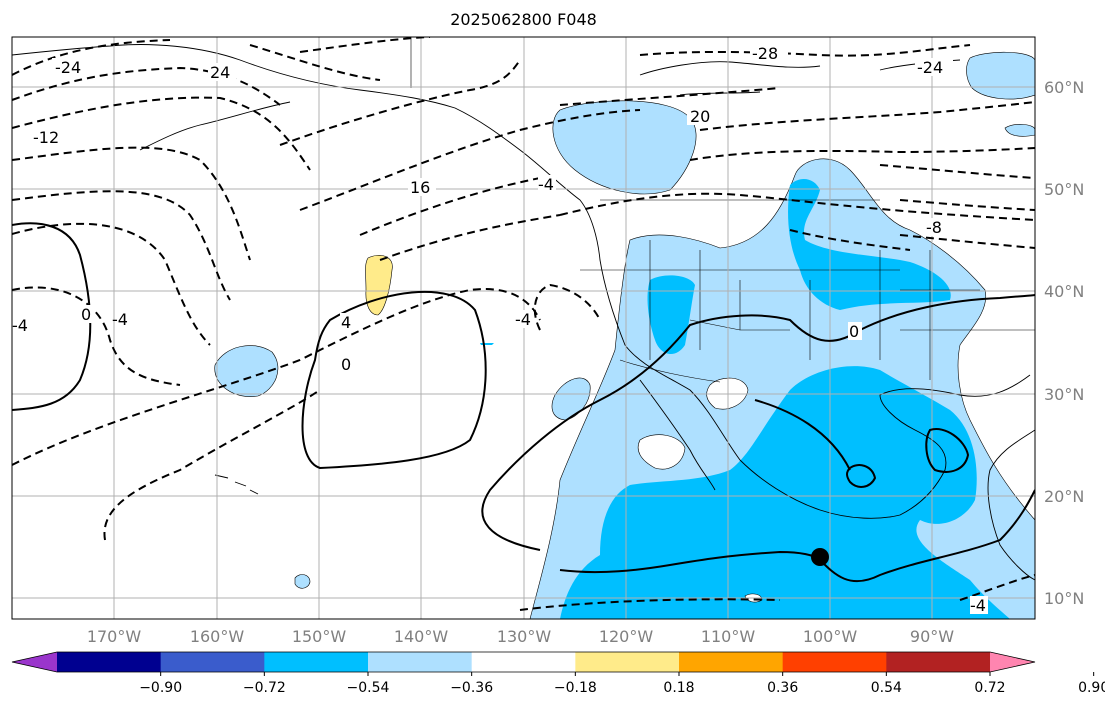 The width and height of the screenshot is (1105, 712). Describe the element at coordinates (20, 325) in the screenshot. I see `contour-label-6: -4` at that location.